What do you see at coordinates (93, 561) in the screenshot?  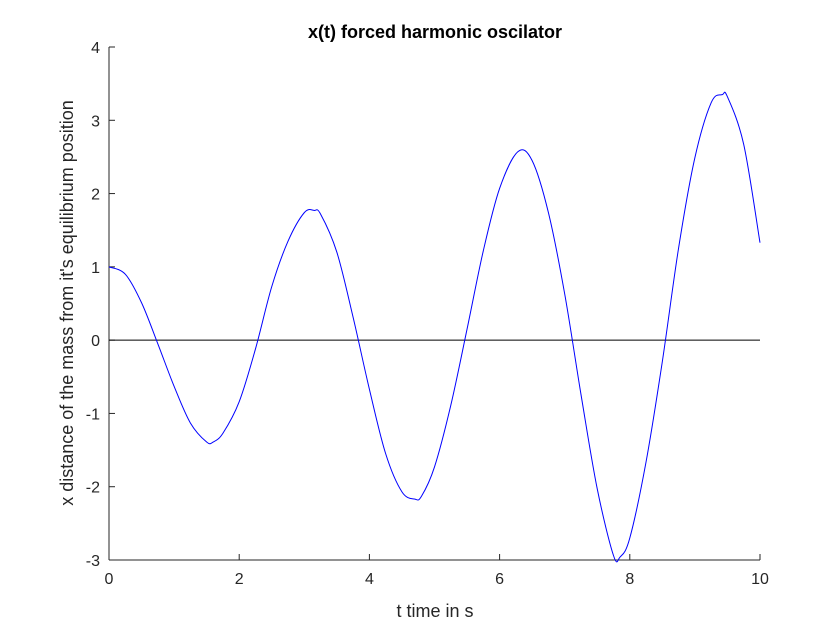 I see `y-tick-label: -3` at bounding box center [93, 561].